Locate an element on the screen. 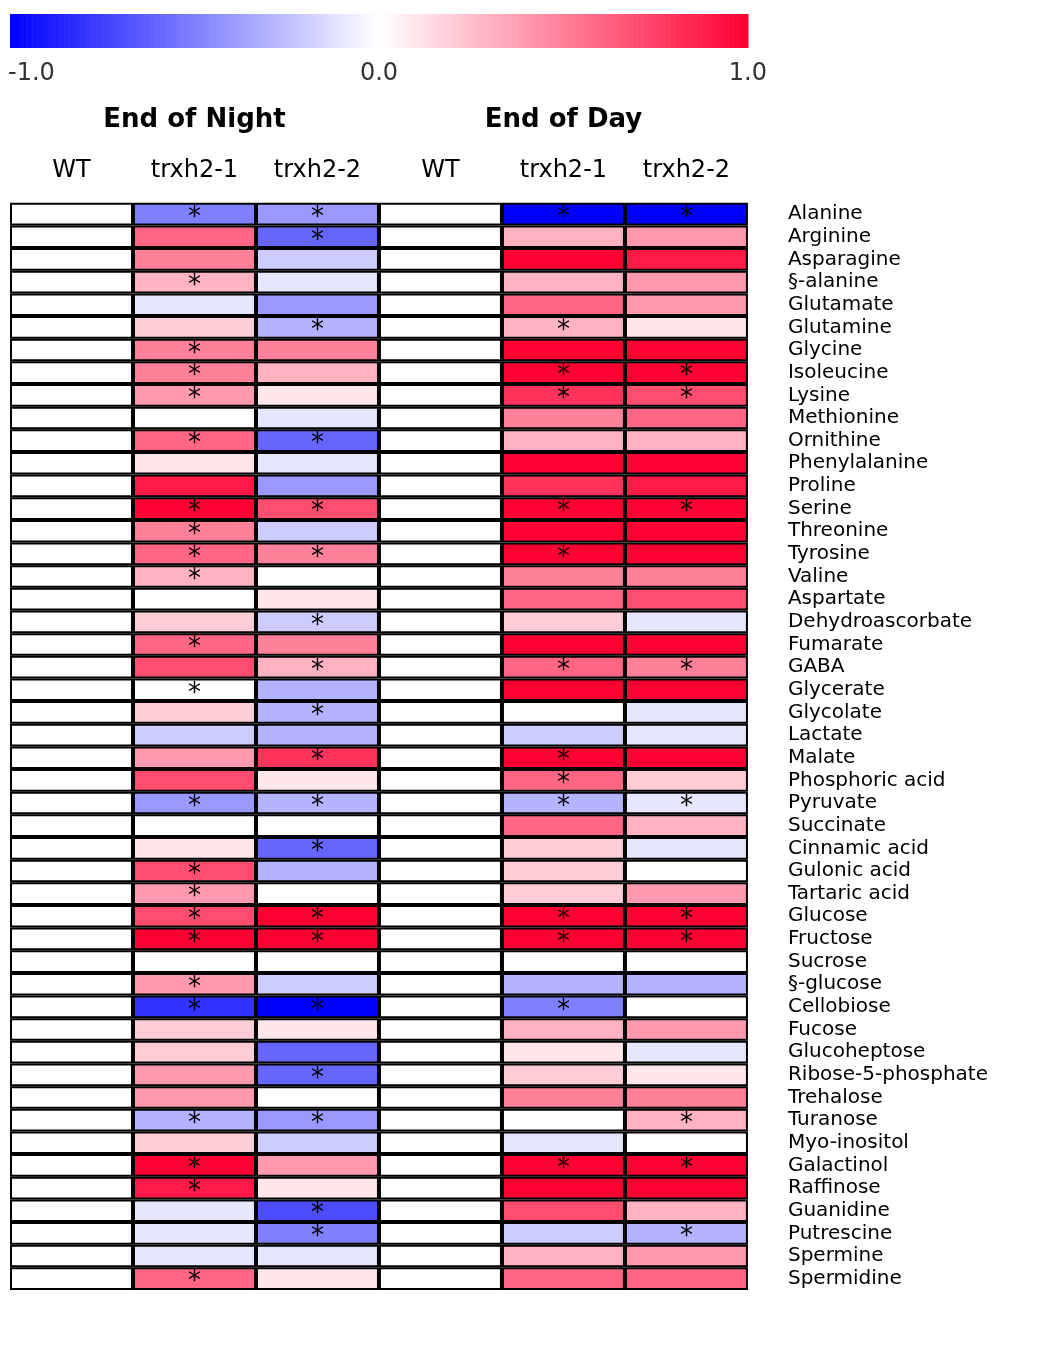  y-tick-label: Isoleucine is located at coordinates (838, 370).